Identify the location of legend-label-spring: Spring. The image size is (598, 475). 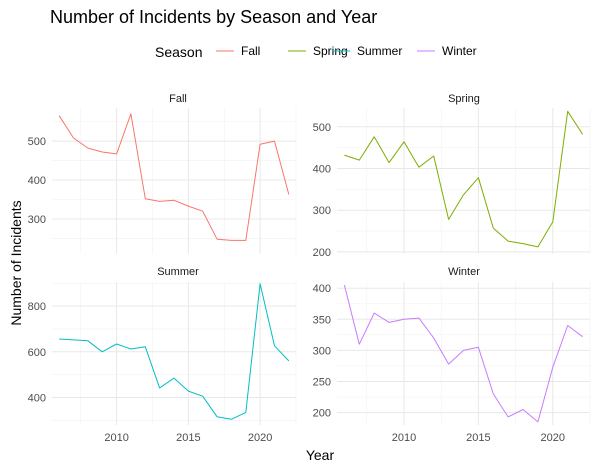
(330, 51).